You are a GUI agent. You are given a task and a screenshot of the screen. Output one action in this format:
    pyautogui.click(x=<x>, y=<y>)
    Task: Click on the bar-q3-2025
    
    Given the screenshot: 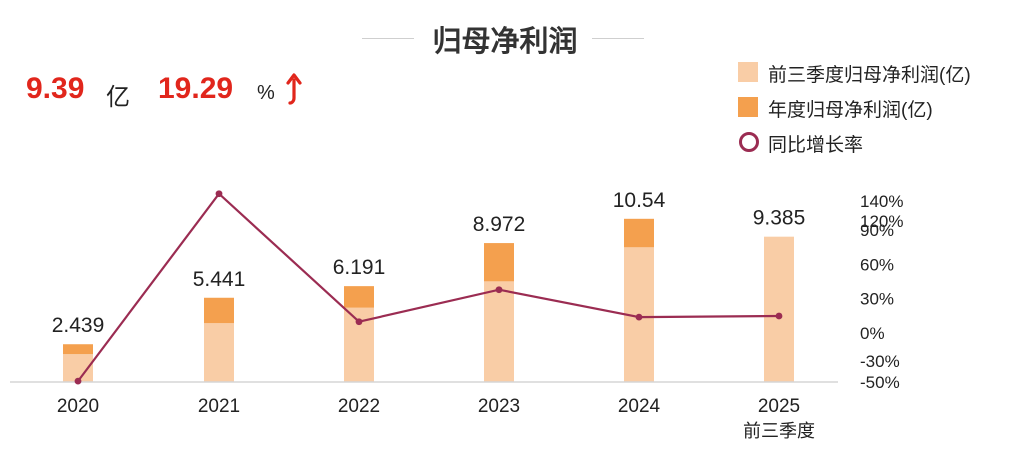 What is the action you would take?
    pyautogui.click(x=779, y=309)
    